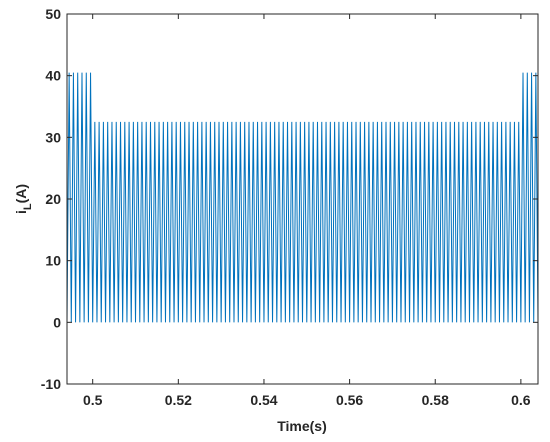 The height and width of the screenshot is (442, 550). I want to click on y-tick-label: 20, so click(53, 199).